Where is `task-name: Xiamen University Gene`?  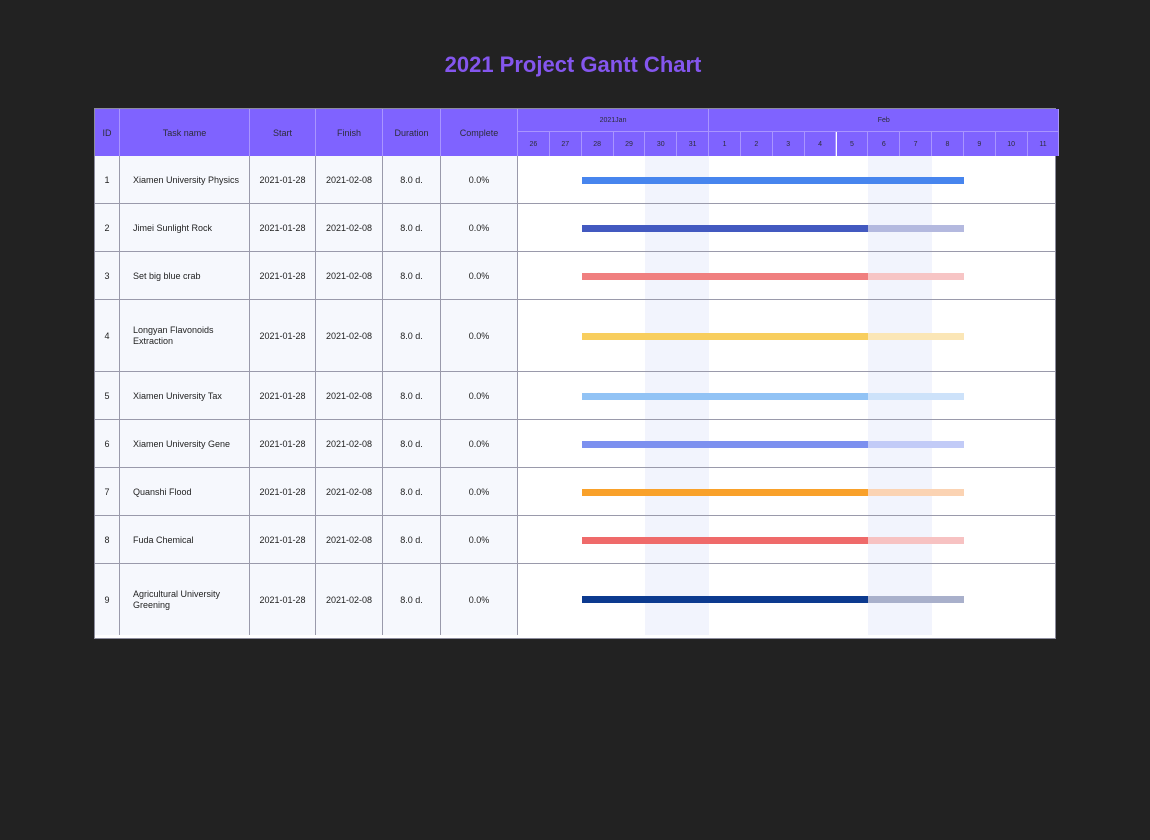 task-name: Xiamen University Gene is located at coordinates (185, 444).